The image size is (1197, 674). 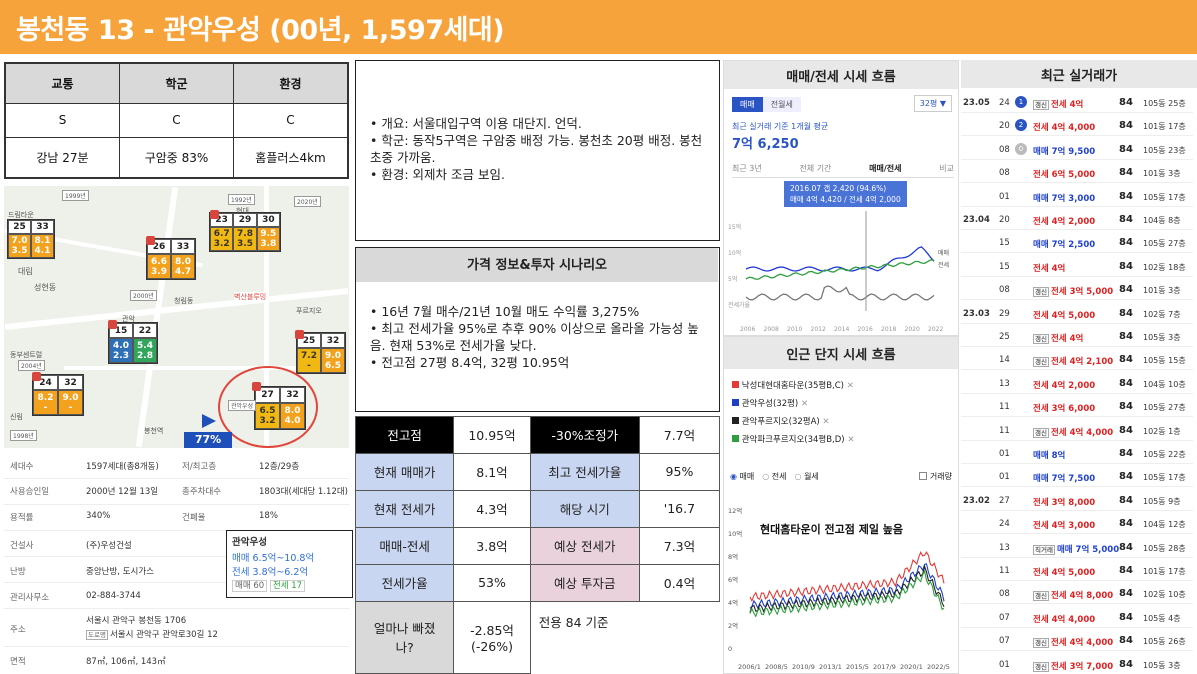 I want to click on deal-row: 08 0 매매 7억 9,500 84 105동 23층, so click(x=1077, y=148).